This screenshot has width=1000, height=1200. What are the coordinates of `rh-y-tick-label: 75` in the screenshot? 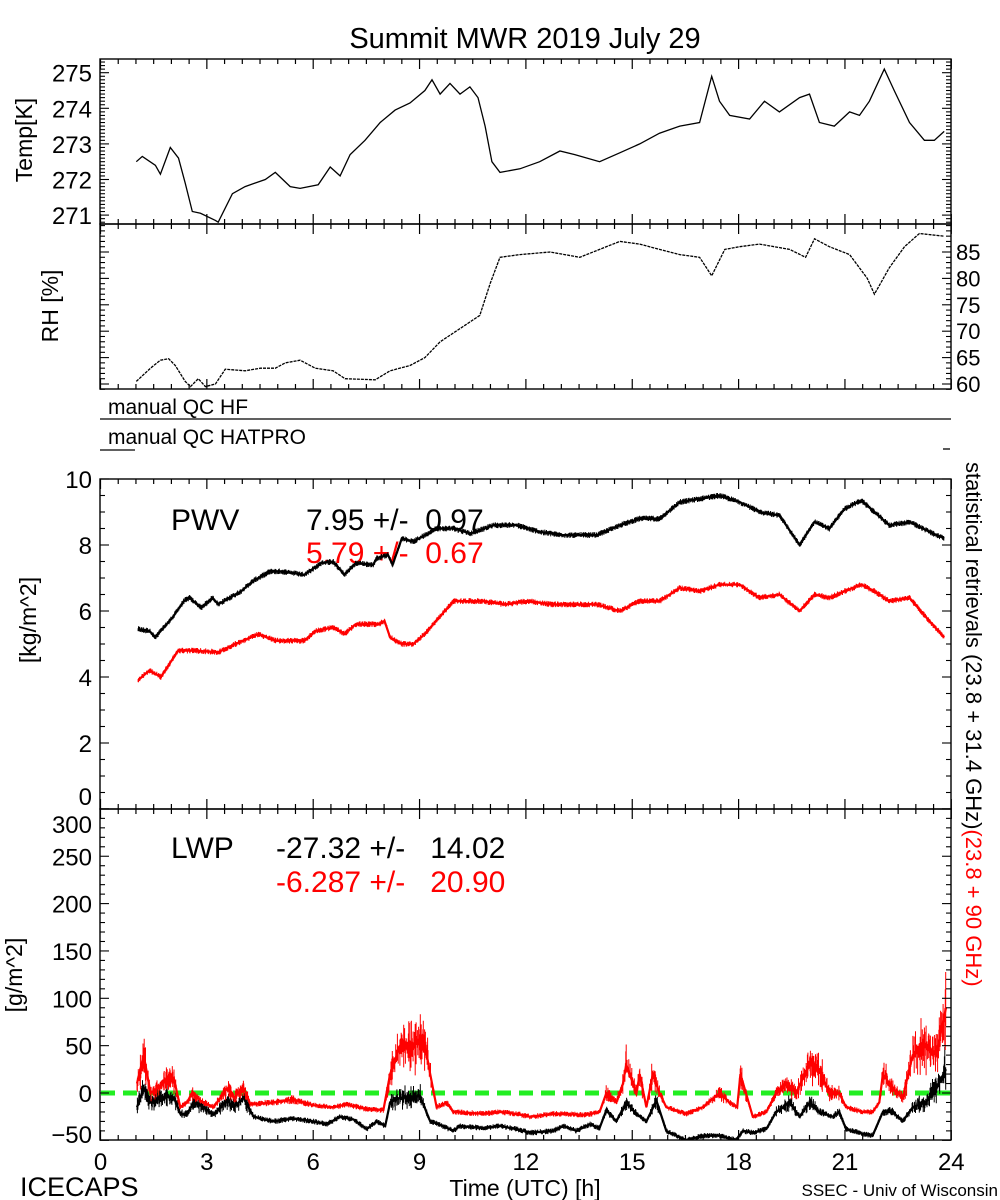 It's located at (968, 305).